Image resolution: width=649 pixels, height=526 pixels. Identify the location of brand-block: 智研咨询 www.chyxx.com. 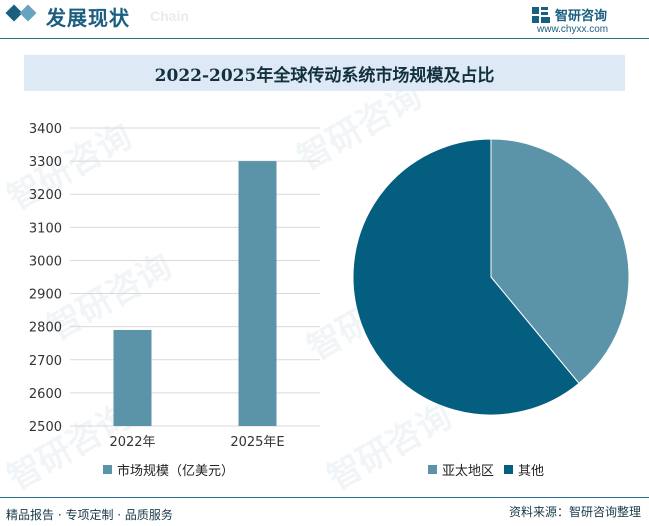
(586, 21).